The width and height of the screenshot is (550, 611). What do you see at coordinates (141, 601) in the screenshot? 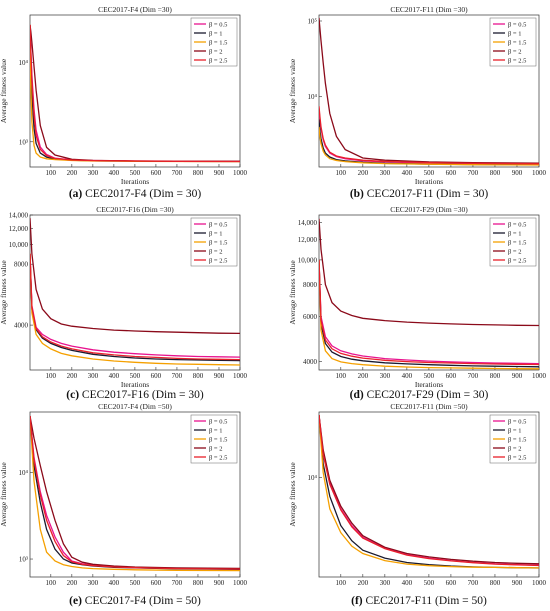
I see `panel-caption-text: CEC2017-F4 (Dim = 50)` at bounding box center [141, 601].